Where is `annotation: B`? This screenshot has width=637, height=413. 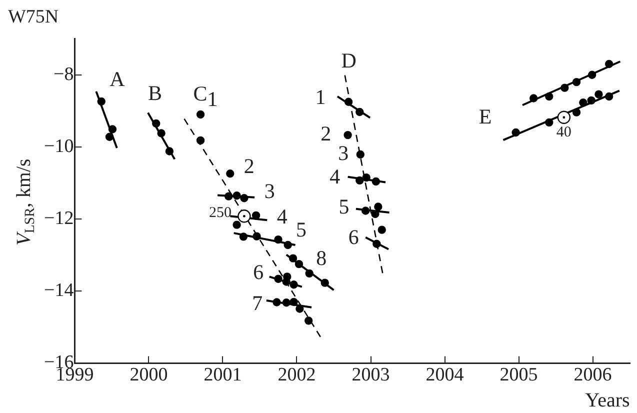
annotation: B is located at coordinates (155, 93).